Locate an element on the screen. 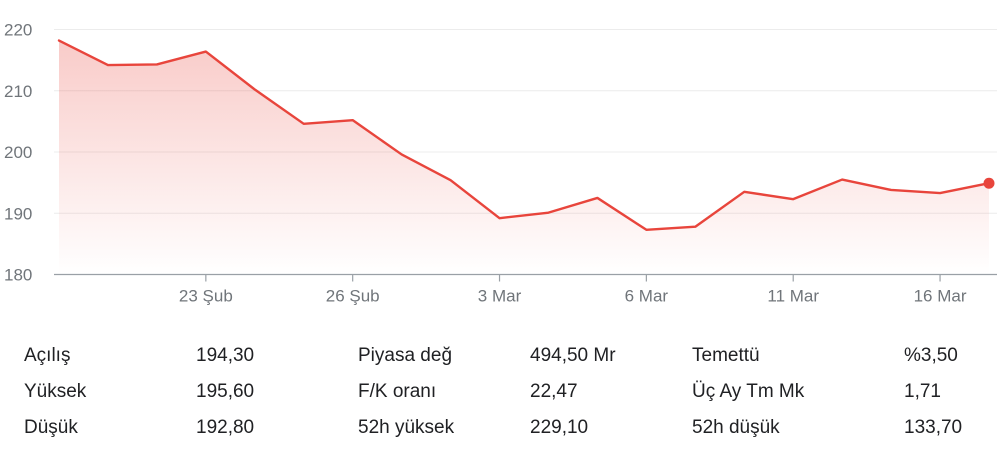 The image size is (997, 471). stat-value-dividend: %3,50 is located at coordinates (931, 355).